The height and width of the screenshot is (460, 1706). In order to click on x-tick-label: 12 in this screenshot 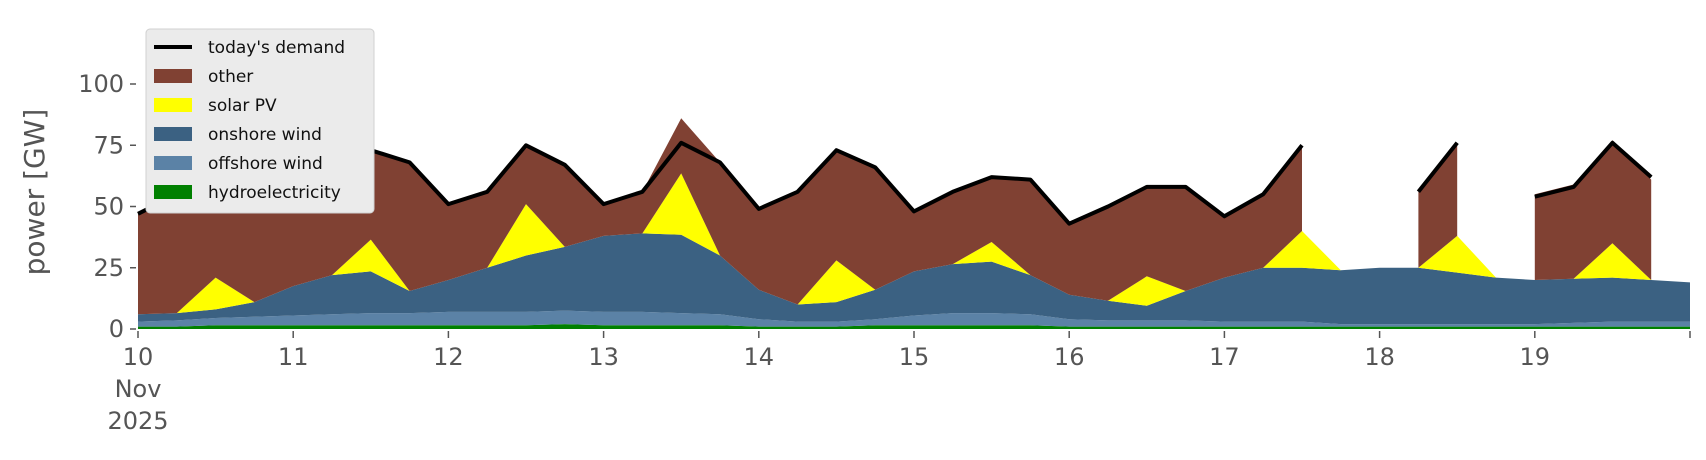, I will do `click(448, 357)`.